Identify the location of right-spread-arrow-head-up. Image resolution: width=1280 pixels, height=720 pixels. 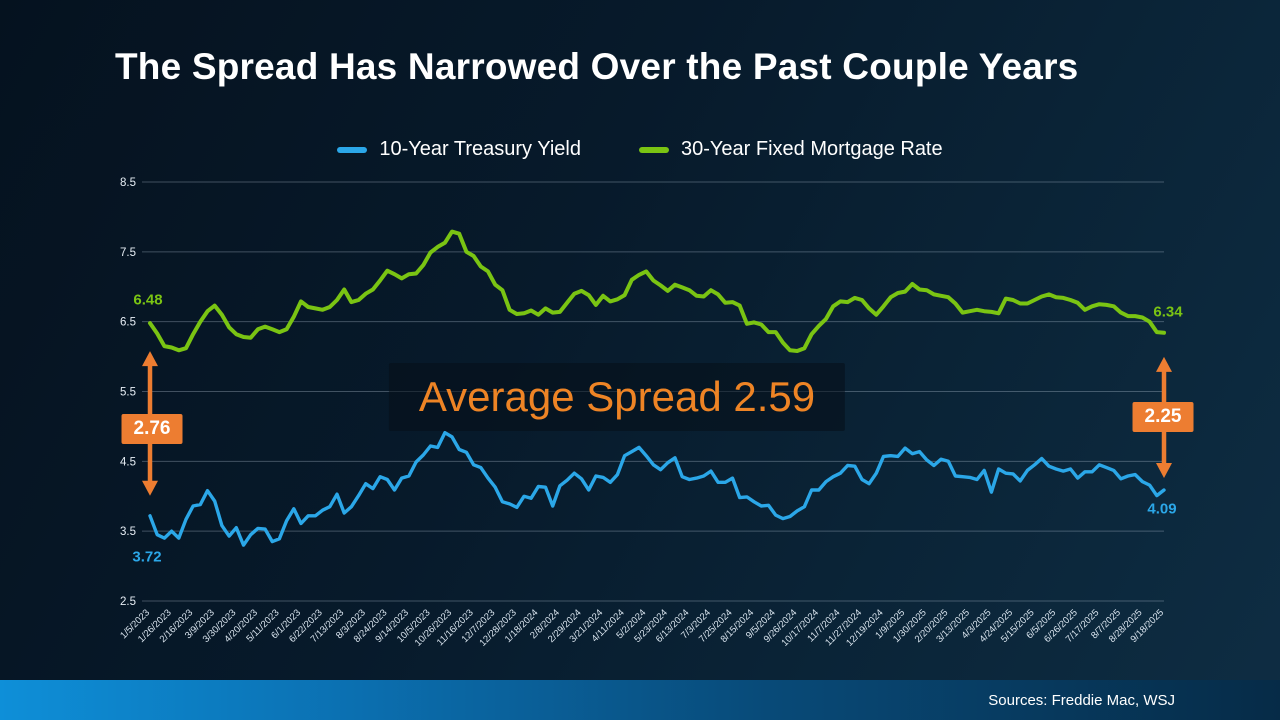
(1164, 364).